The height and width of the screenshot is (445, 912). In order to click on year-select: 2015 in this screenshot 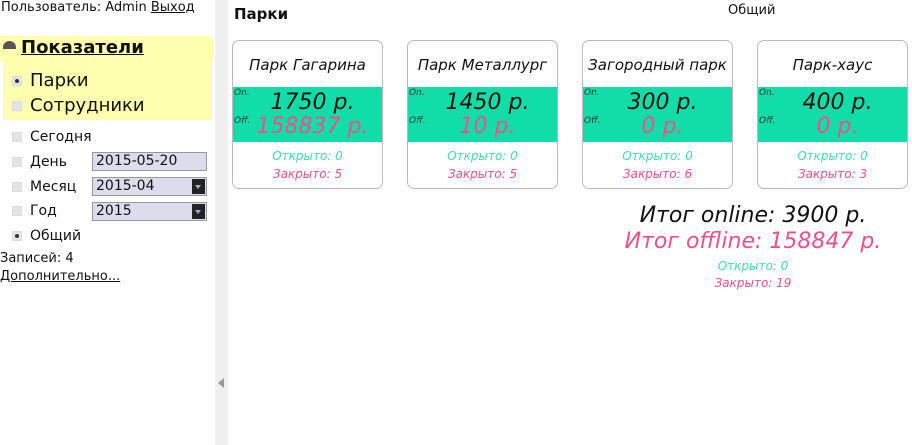, I will do `click(149, 211)`.